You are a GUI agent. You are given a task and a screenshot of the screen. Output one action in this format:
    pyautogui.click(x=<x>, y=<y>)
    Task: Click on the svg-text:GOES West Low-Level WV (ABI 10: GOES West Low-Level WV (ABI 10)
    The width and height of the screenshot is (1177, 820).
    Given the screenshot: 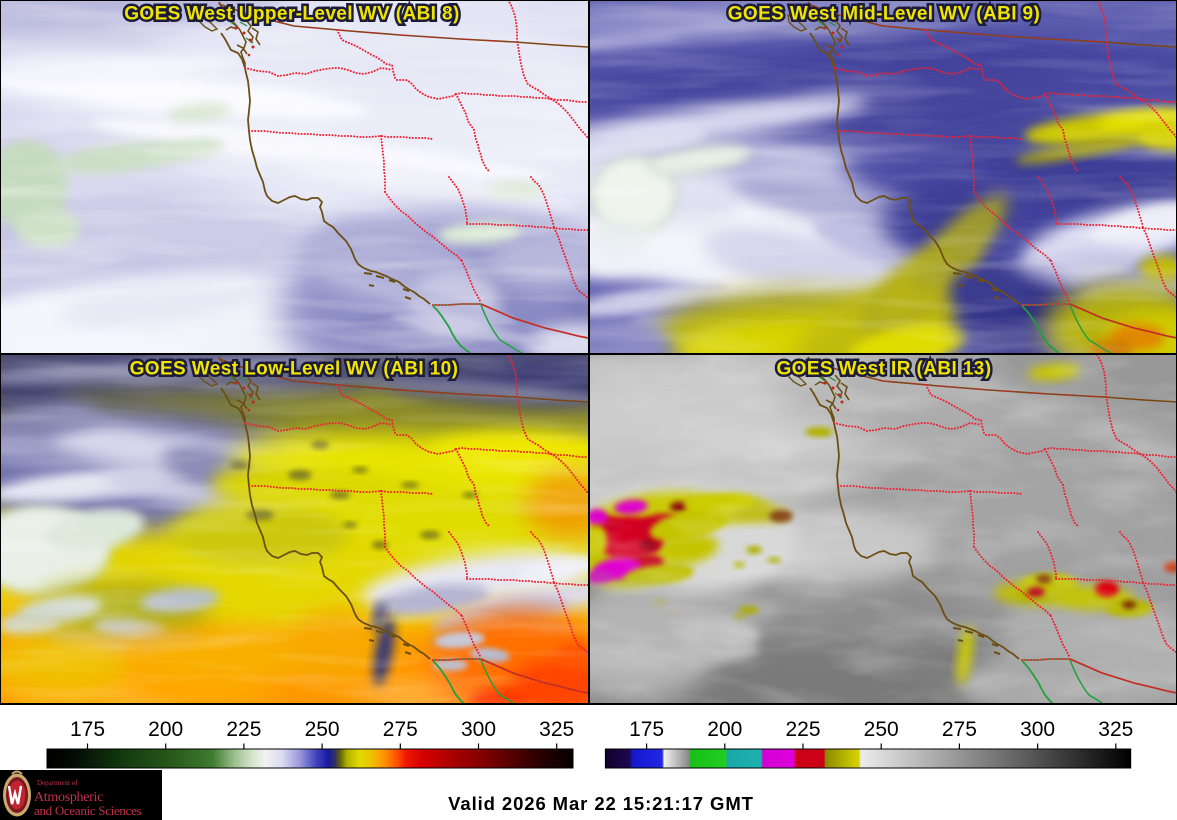 What is the action you would take?
    pyautogui.click(x=294, y=369)
    